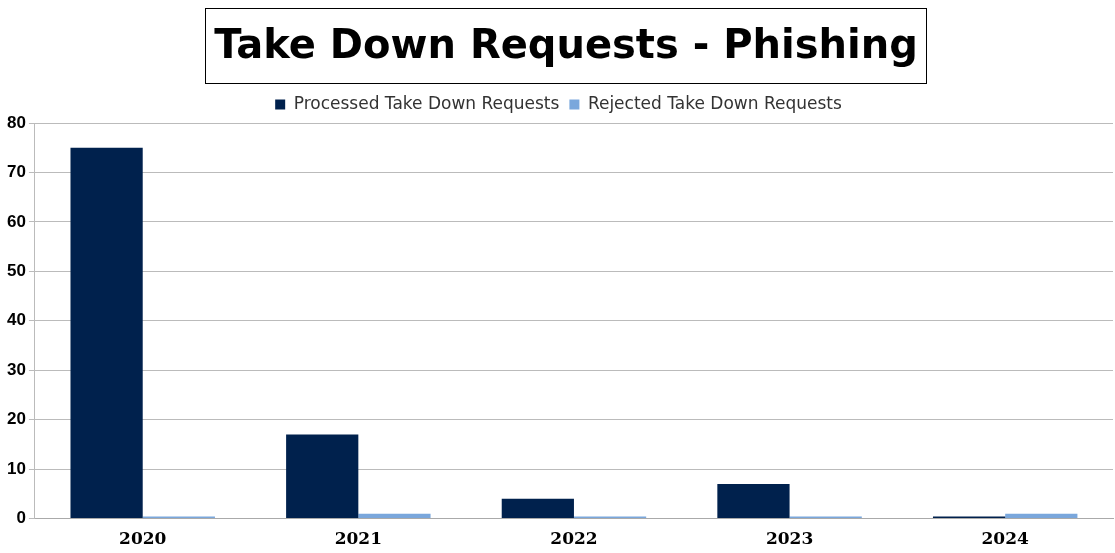  What do you see at coordinates (21, 518) in the screenshot?
I see `y-tick-label: 0` at bounding box center [21, 518].